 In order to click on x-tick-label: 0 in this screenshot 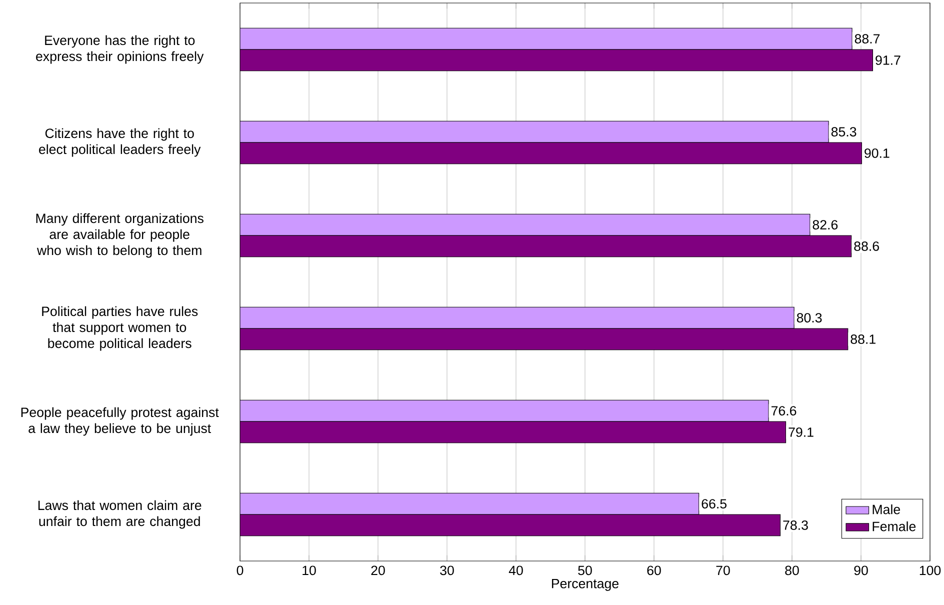, I will do `click(240, 571)`.